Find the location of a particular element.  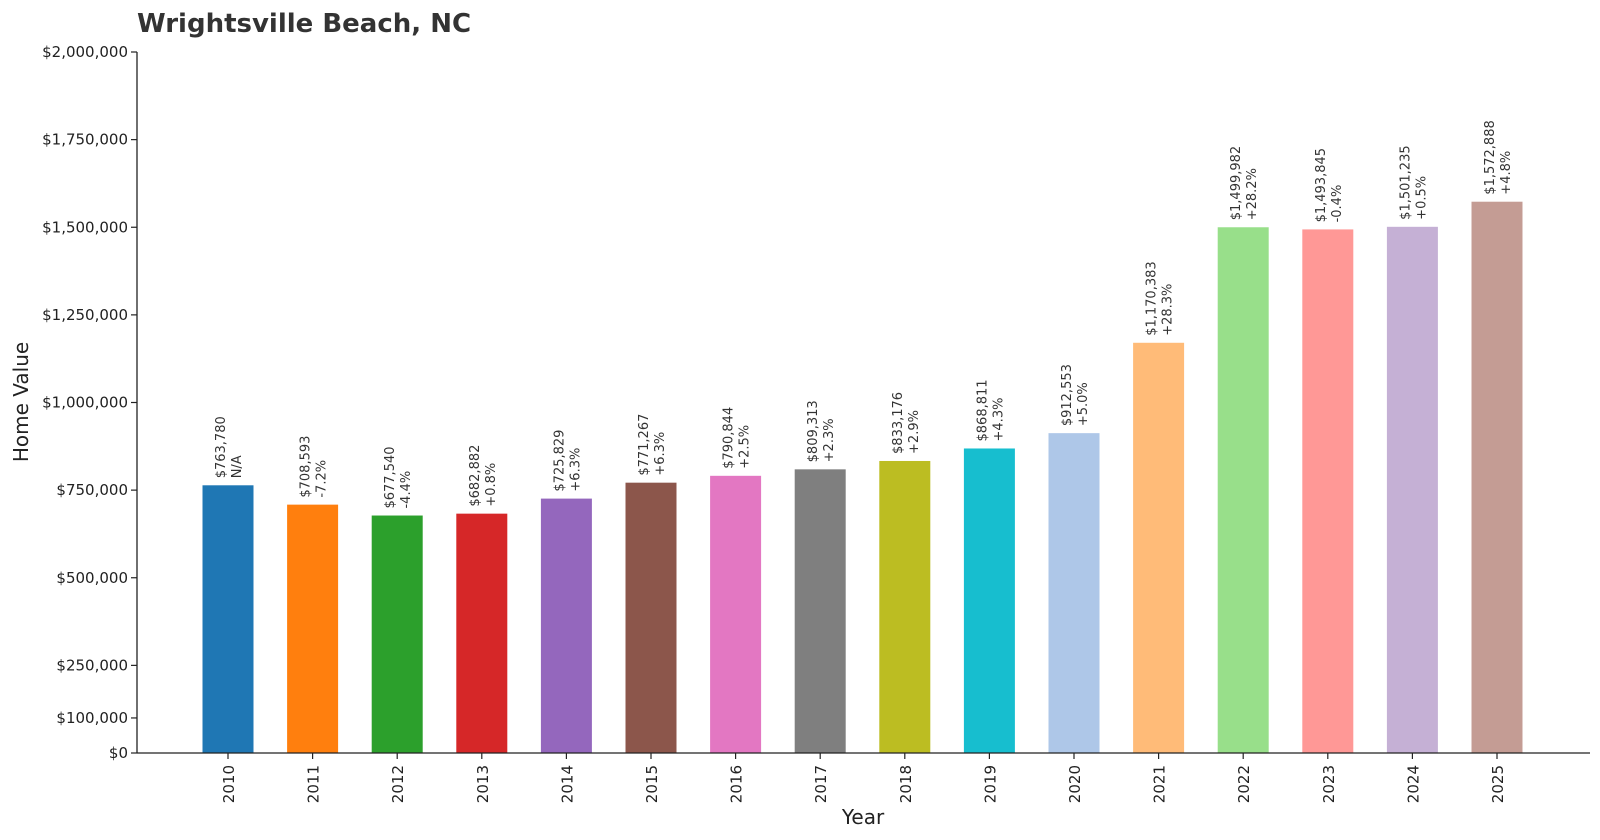

change-label-2014: +6.3% is located at coordinates (575, 470).